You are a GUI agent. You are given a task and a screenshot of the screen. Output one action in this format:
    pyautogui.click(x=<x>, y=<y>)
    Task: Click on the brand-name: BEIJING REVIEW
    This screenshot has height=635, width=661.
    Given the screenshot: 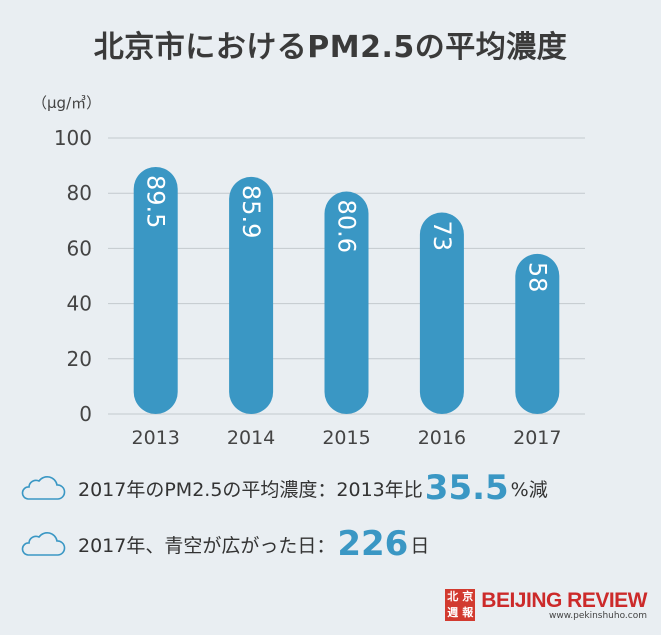 What is the action you would take?
    pyautogui.click(x=564, y=600)
    